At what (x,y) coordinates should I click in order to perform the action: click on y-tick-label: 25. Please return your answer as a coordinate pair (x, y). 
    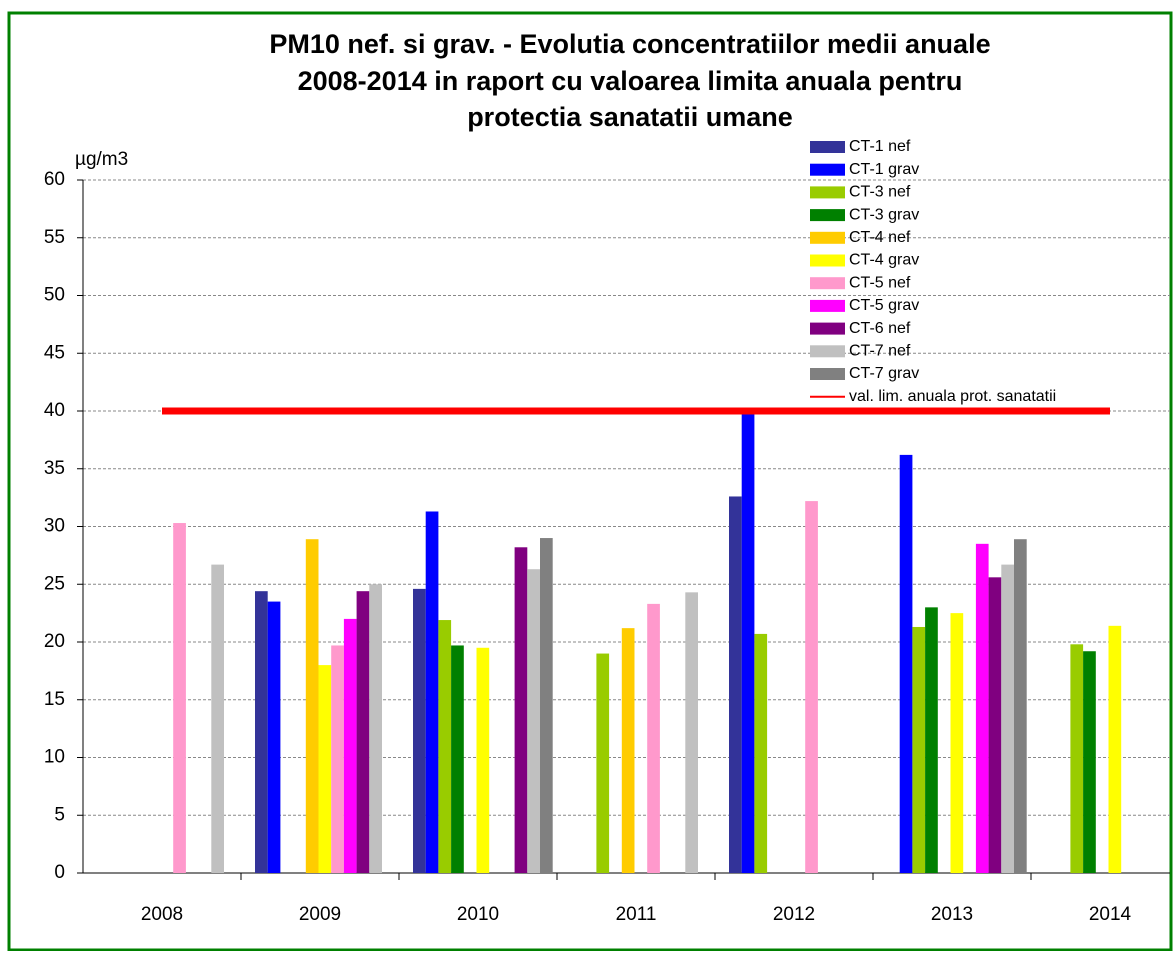
    Looking at the image, I should click on (54, 583).